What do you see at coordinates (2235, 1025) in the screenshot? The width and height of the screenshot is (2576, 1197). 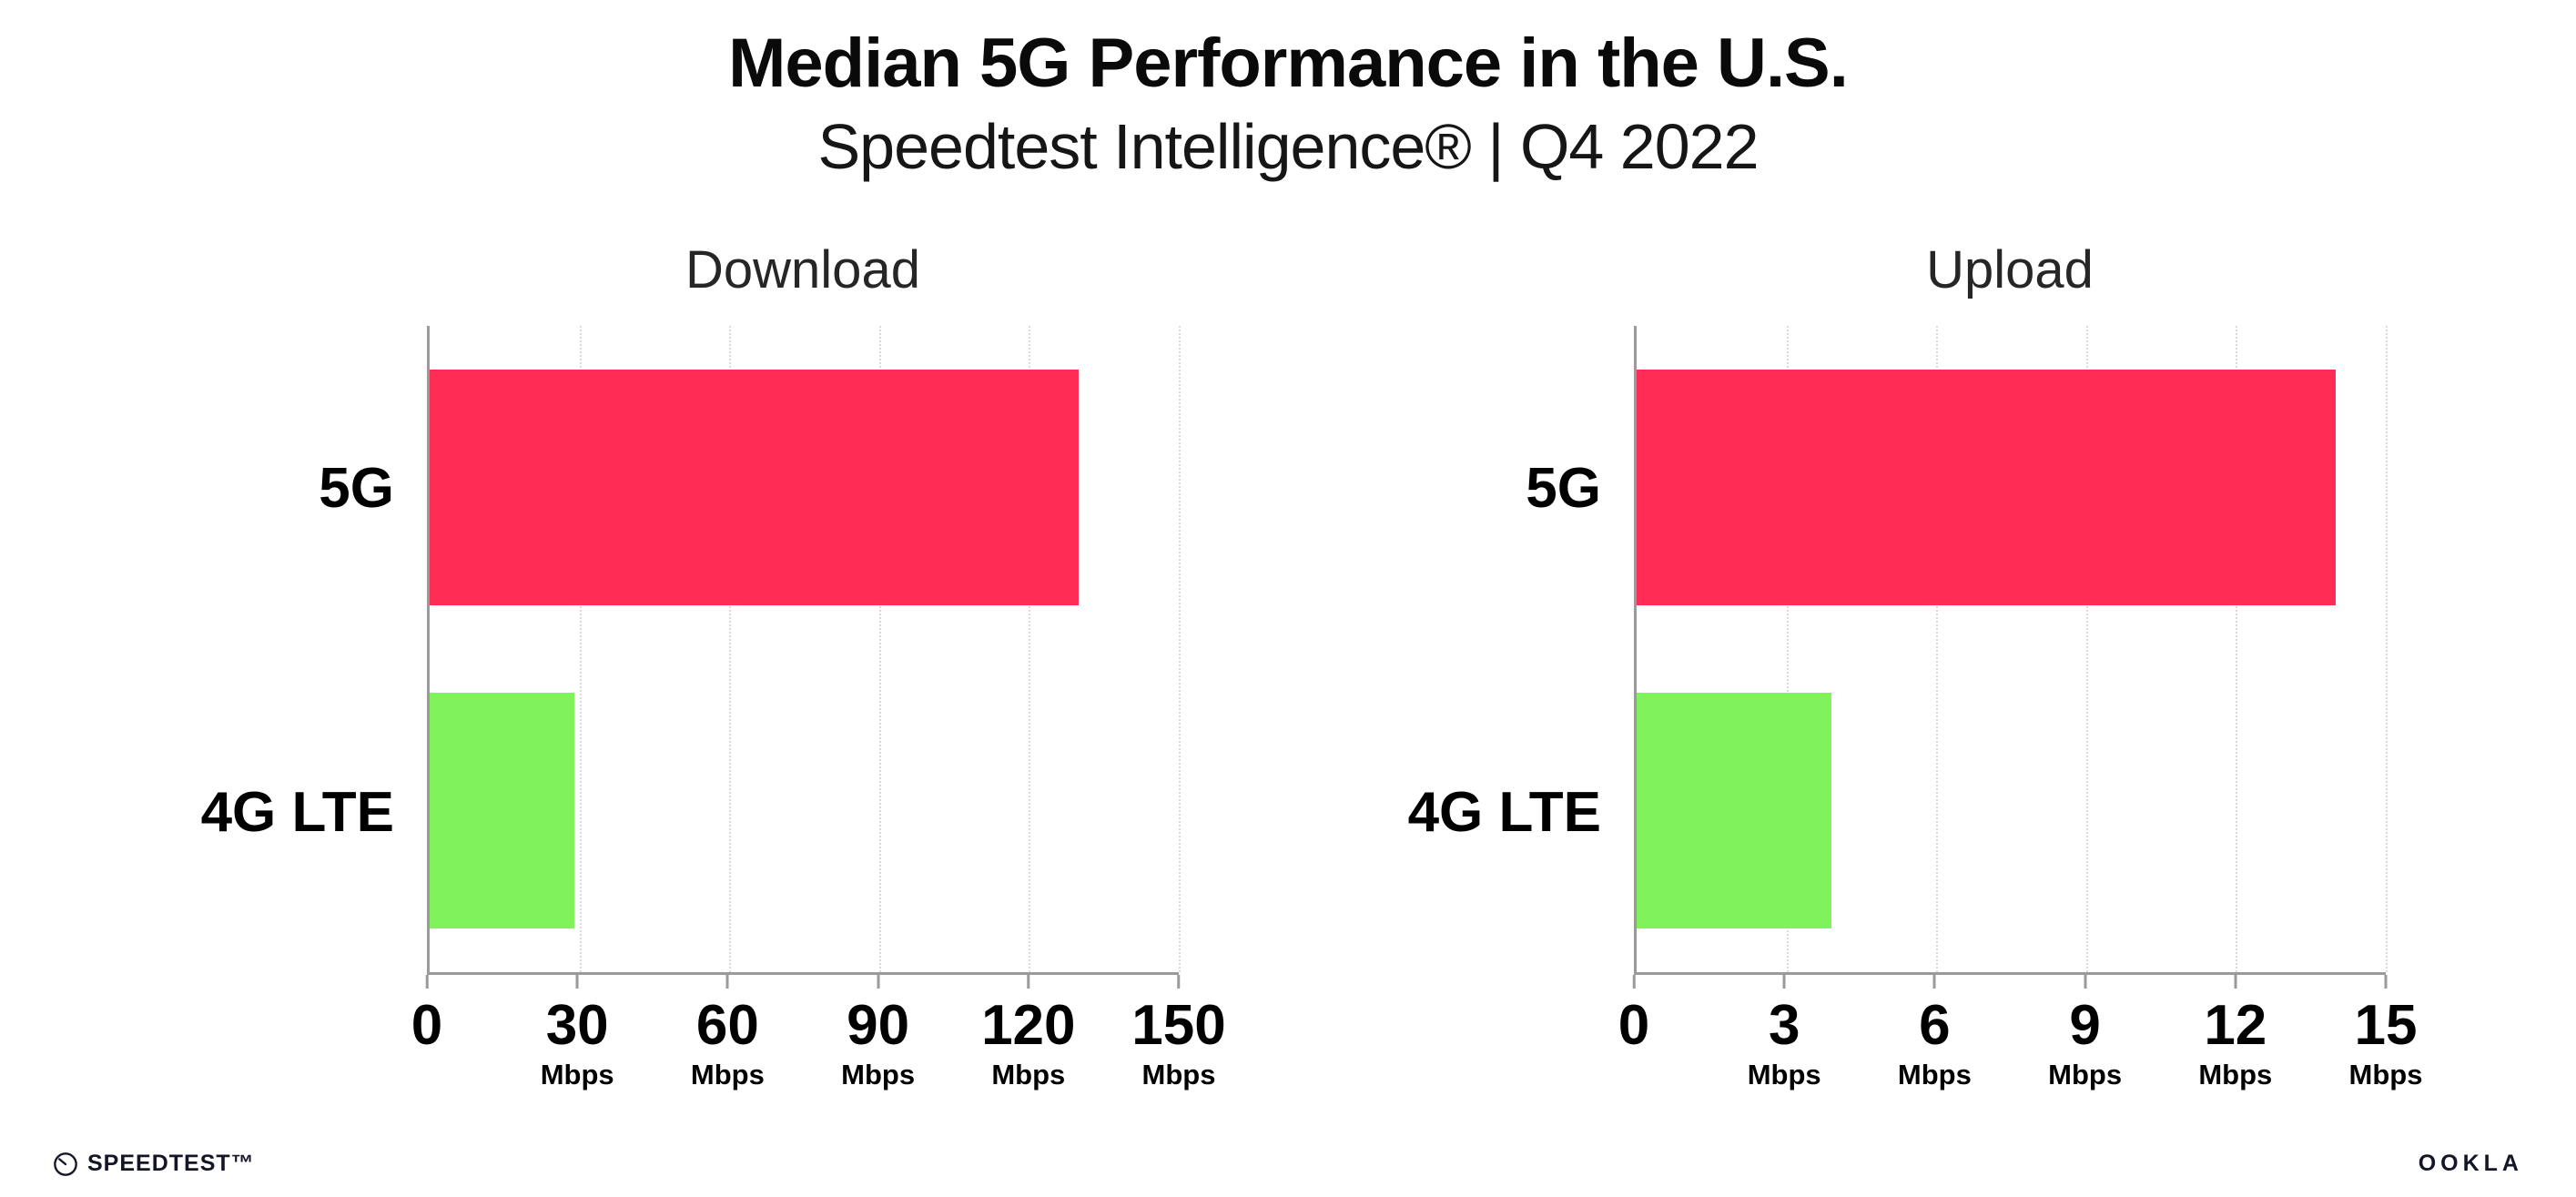 I see `tick-value: 12` at bounding box center [2235, 1025].